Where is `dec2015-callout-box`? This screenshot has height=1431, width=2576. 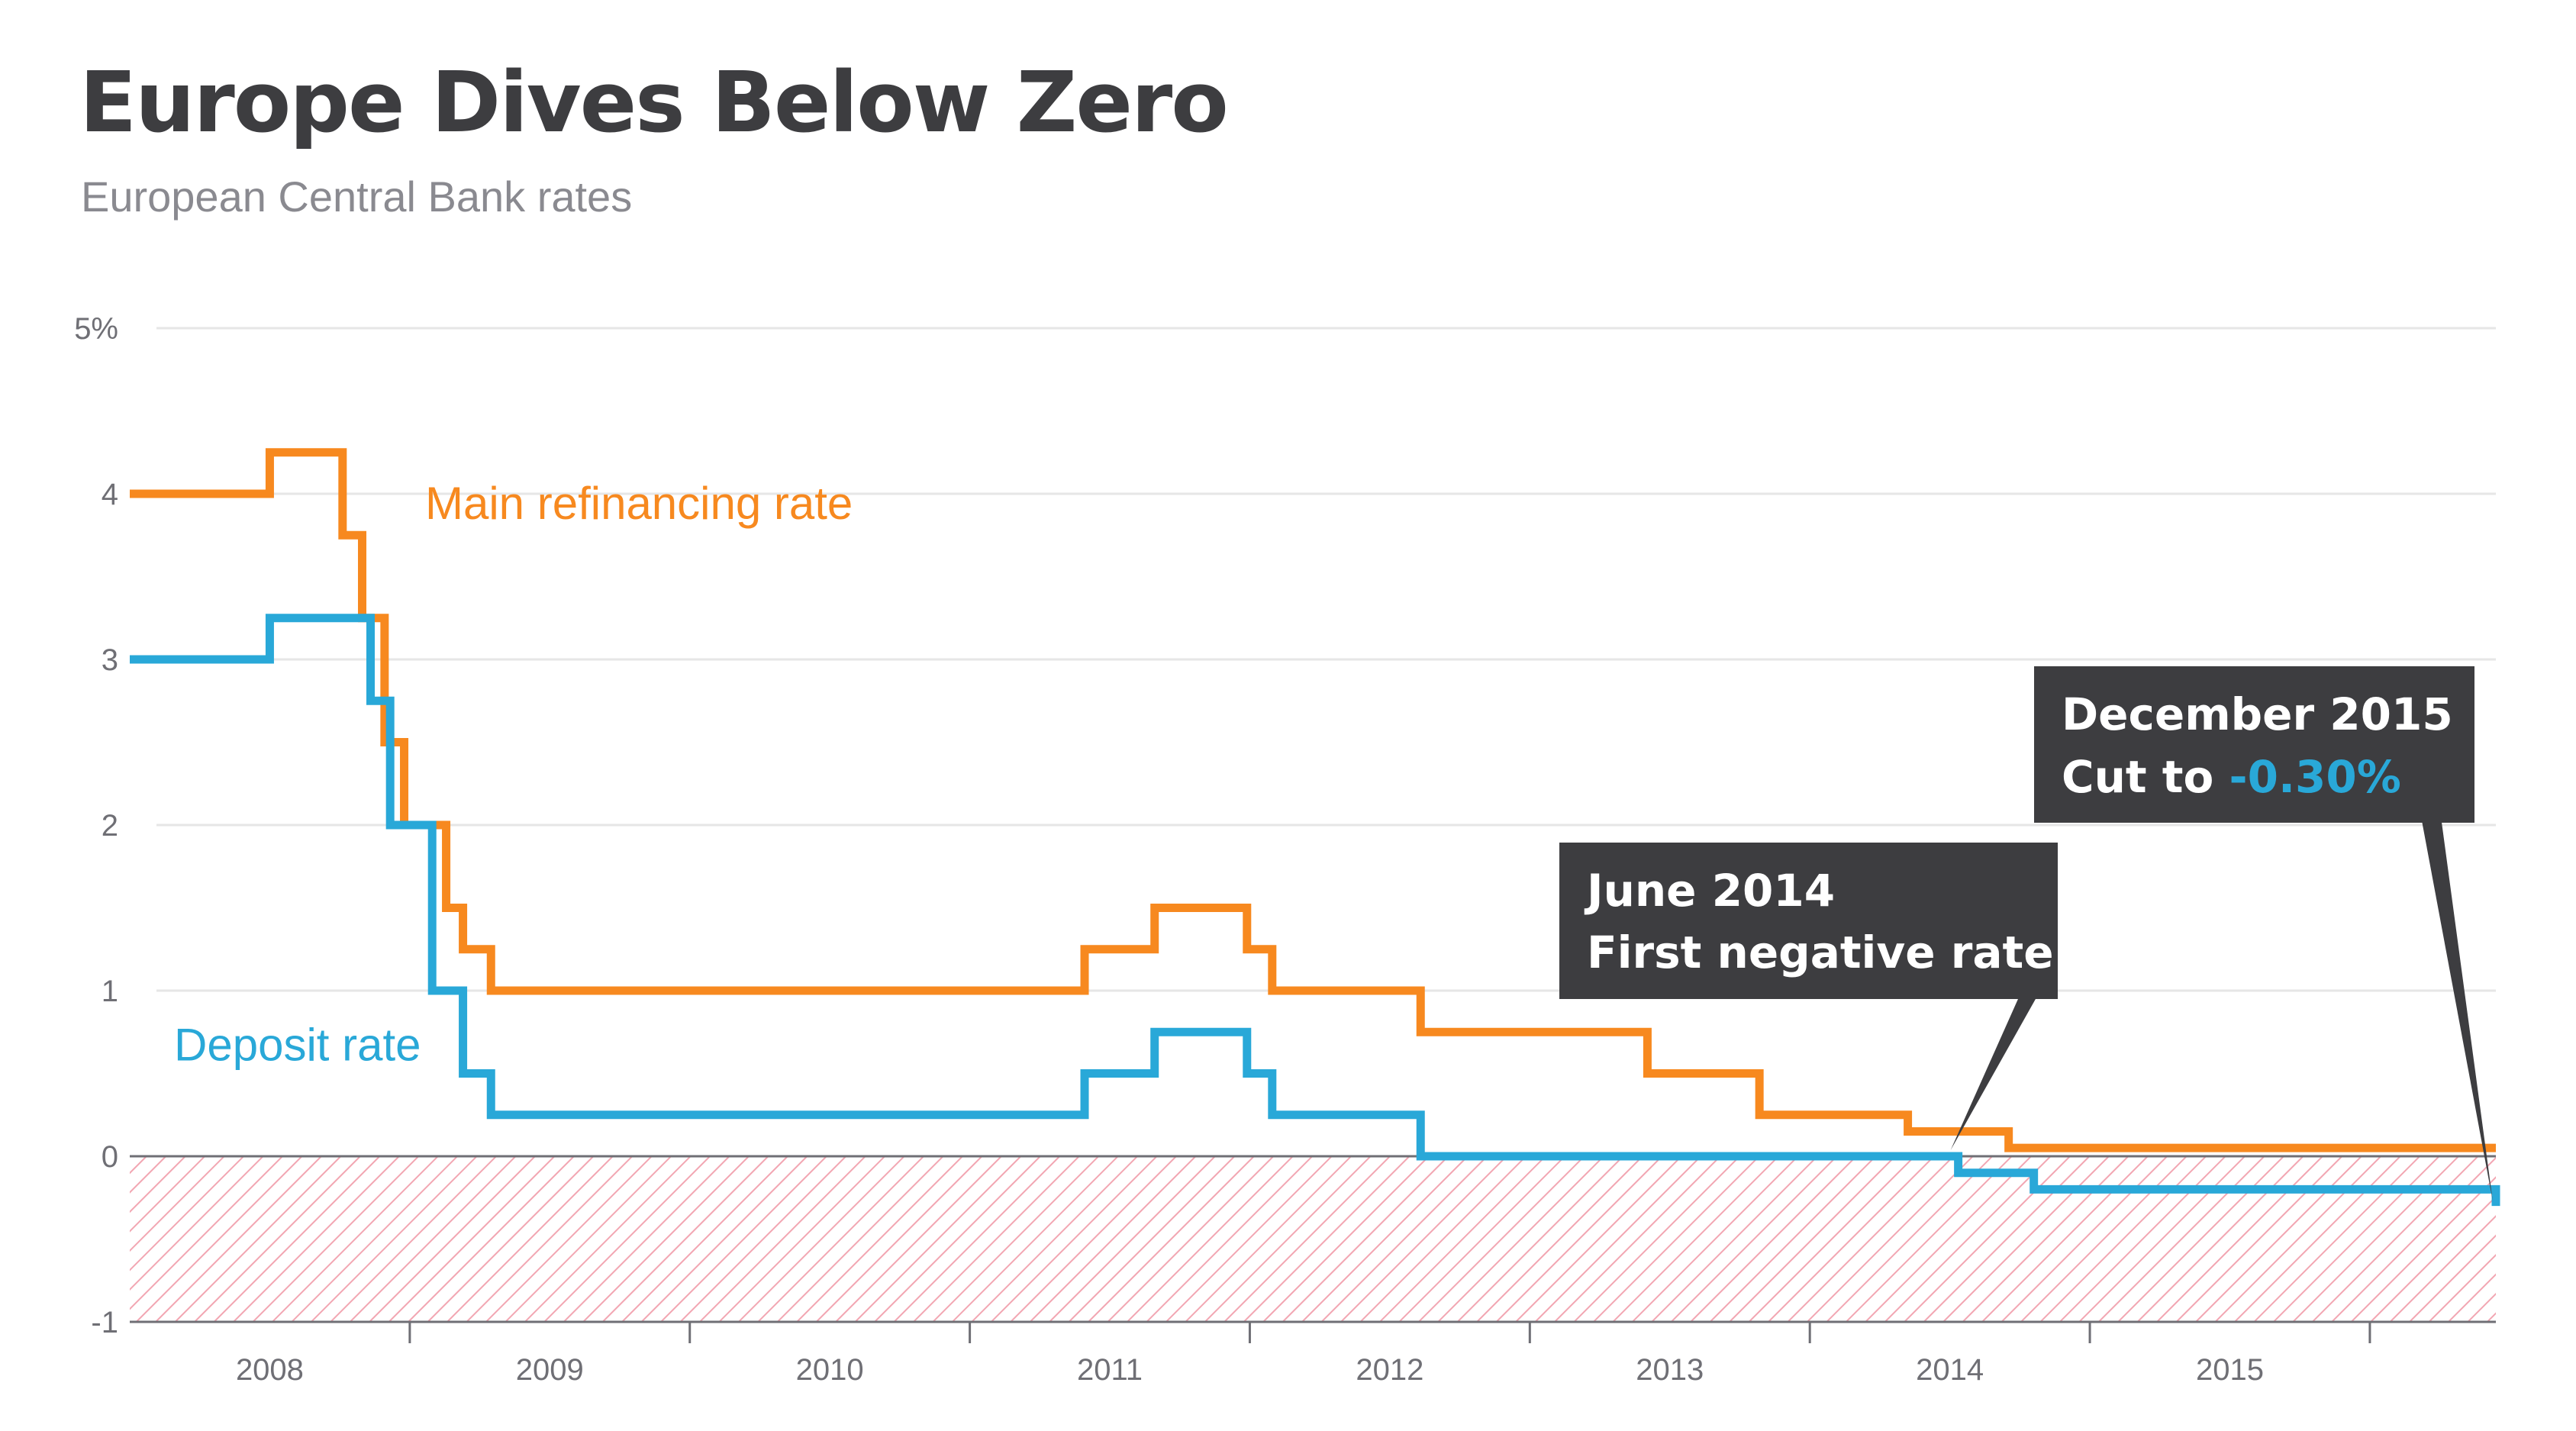
dec2015-callout-box is located at coordinates (2254, 744).